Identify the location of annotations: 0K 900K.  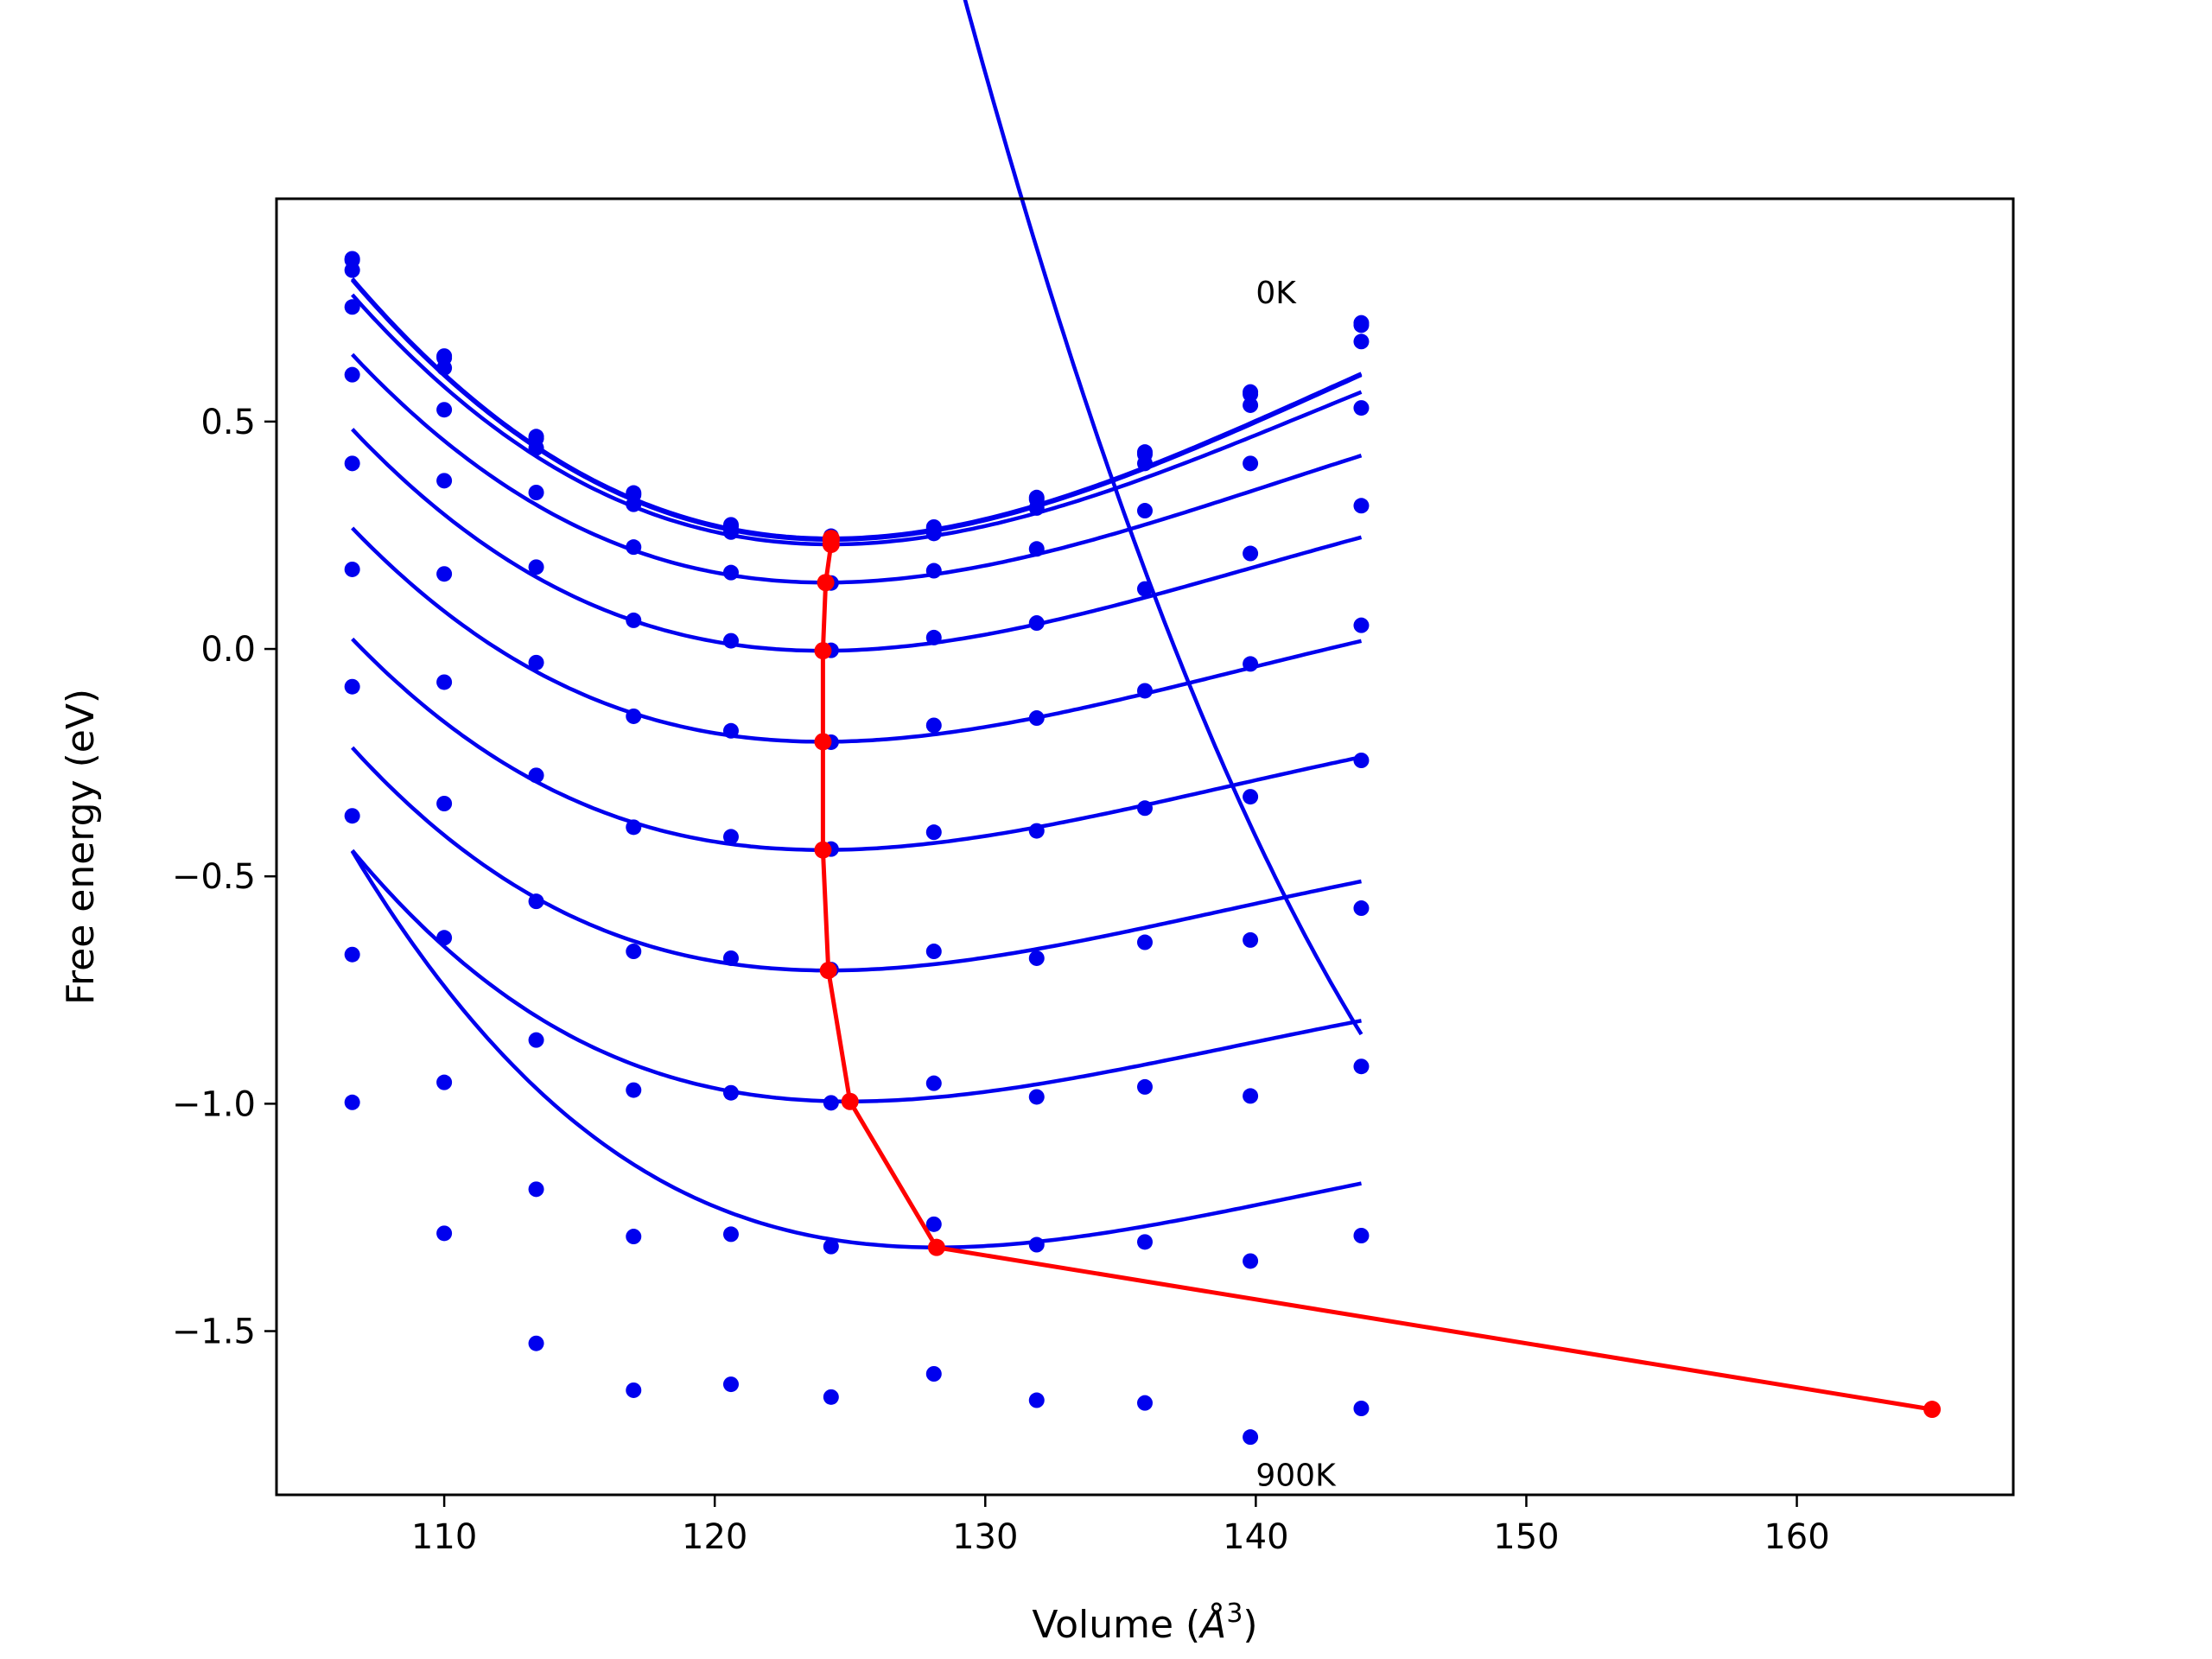
(1296, 884).